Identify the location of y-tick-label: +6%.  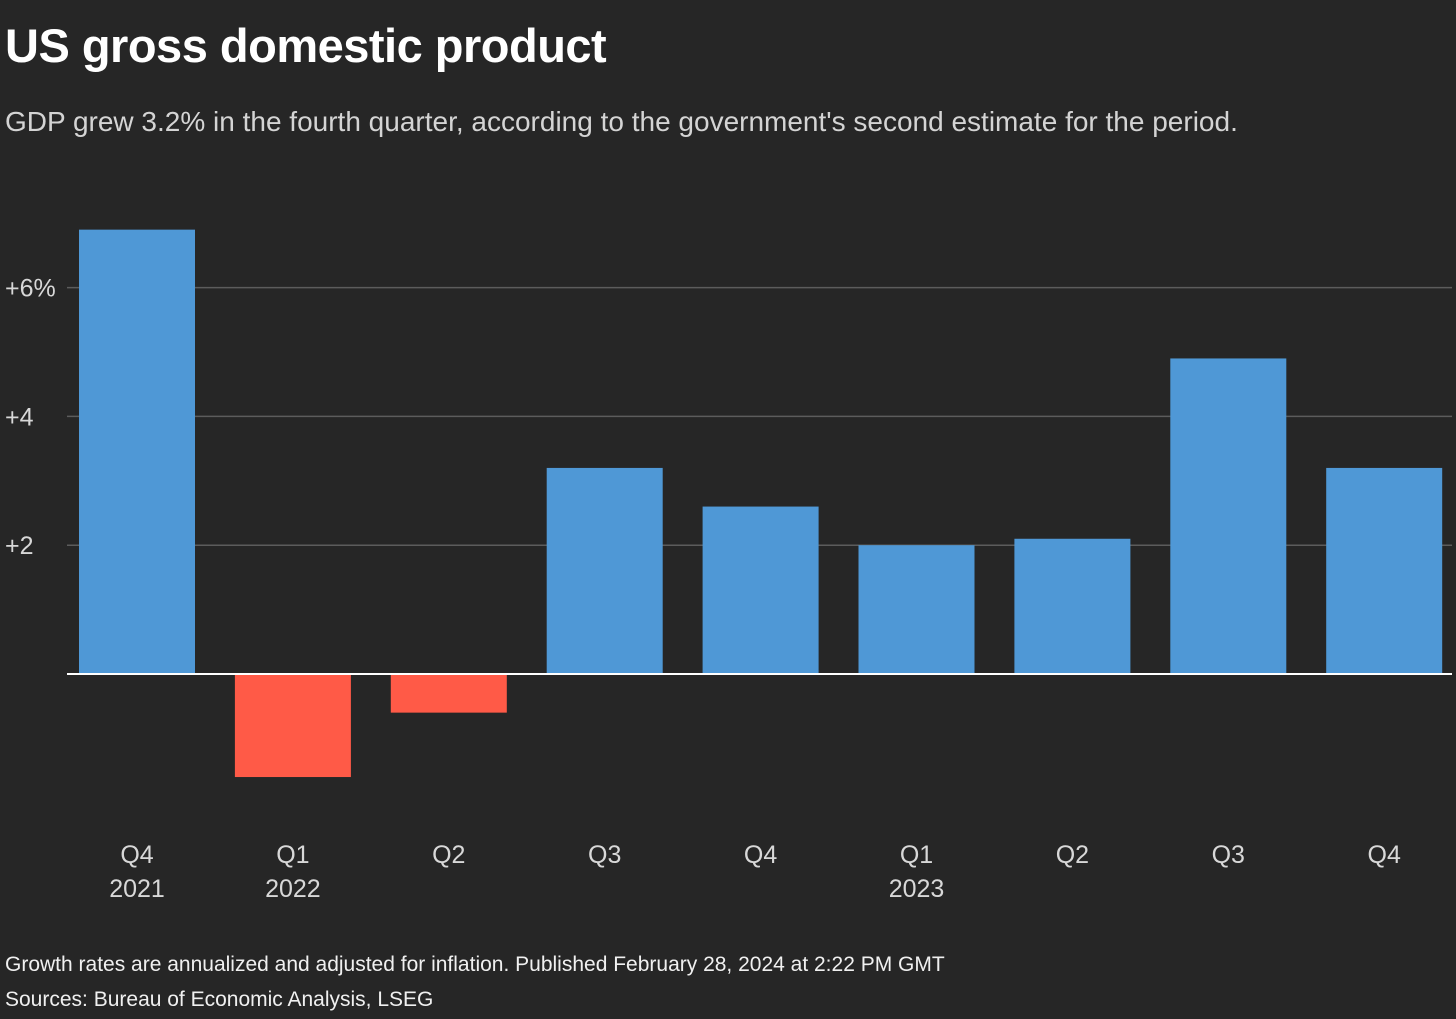
(30, 289).